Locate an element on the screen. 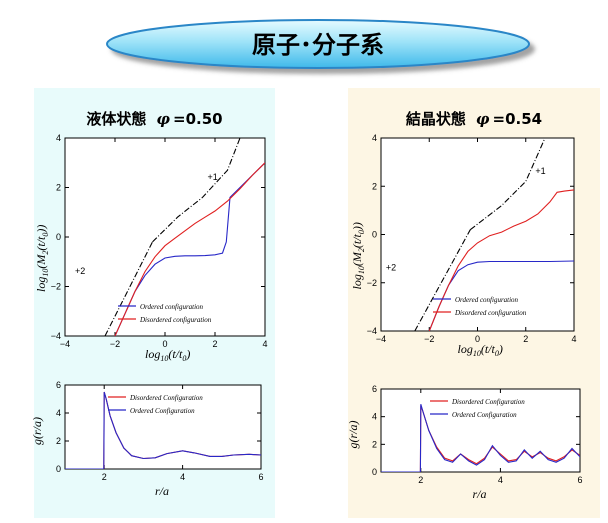 This screenshot has height=523, width=608. liquid-msd-y-axis-label: log10(M2(t/t0)) is located at coordinates (42, 258).